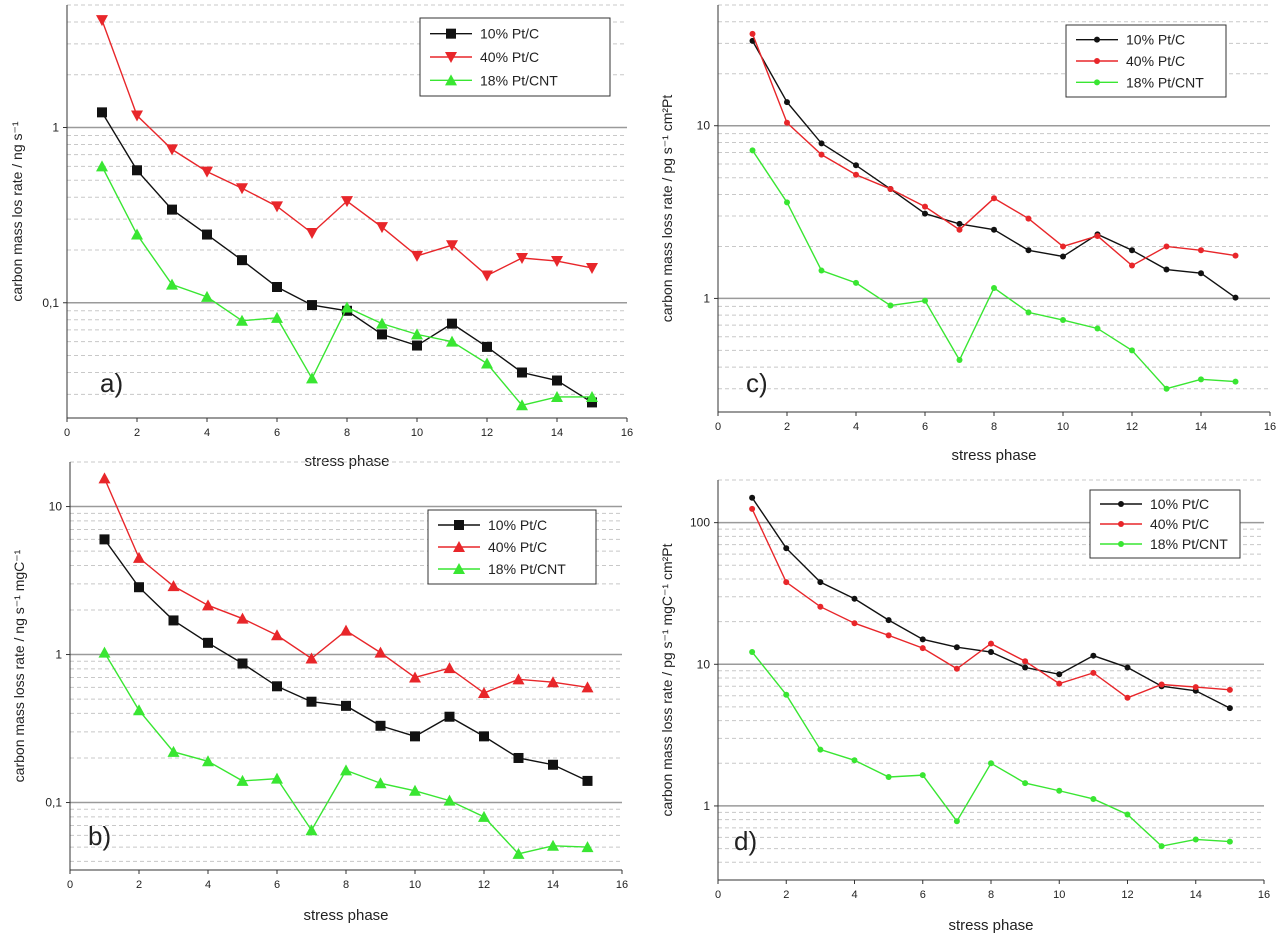 The height and width of the screenshot is (942, 1280). What do you see at coordinates (1189, 544) in the screenshot?
I see `legend-label: 18% Pt/CNT` at bounding box center [1189, 544].